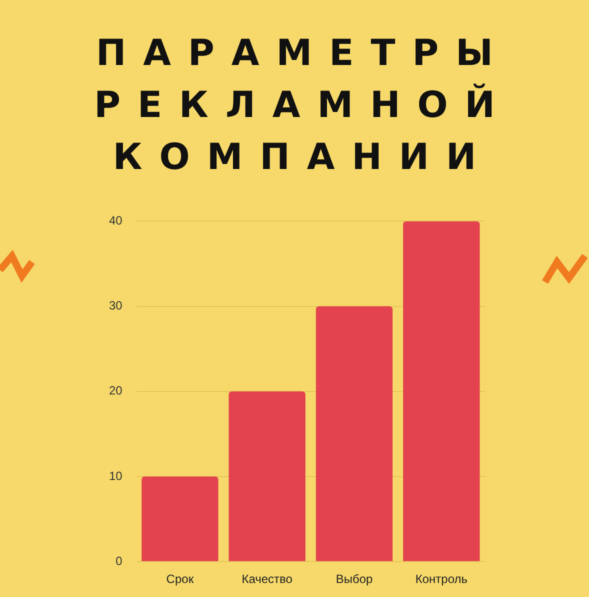 The image size is (589, 597). What do you see at coordinates (180, 579) in the screenshot?
I see `x-tick-label: Срок` at bounding box center [180, 579].